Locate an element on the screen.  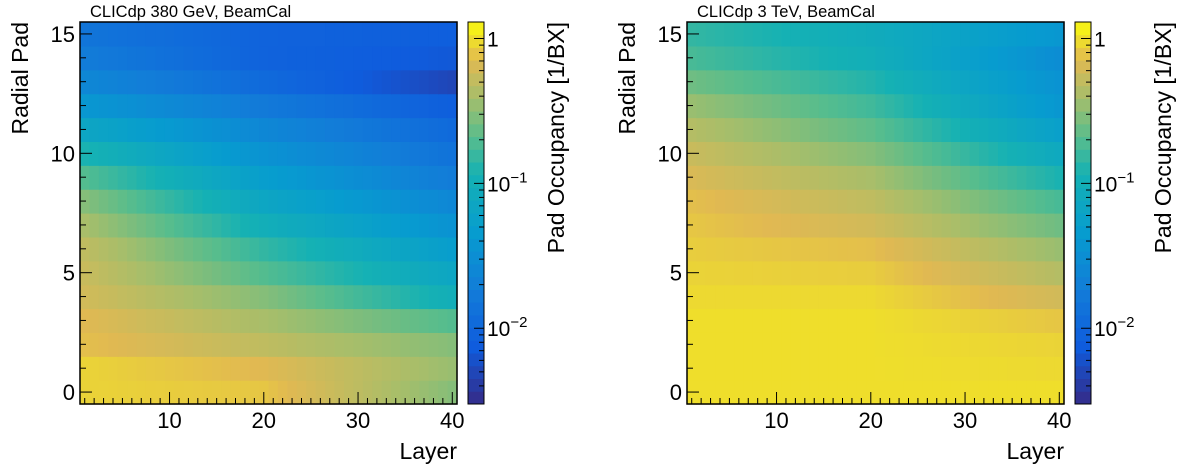
y-tick-label: 10 is located at coordinates (63, 153).